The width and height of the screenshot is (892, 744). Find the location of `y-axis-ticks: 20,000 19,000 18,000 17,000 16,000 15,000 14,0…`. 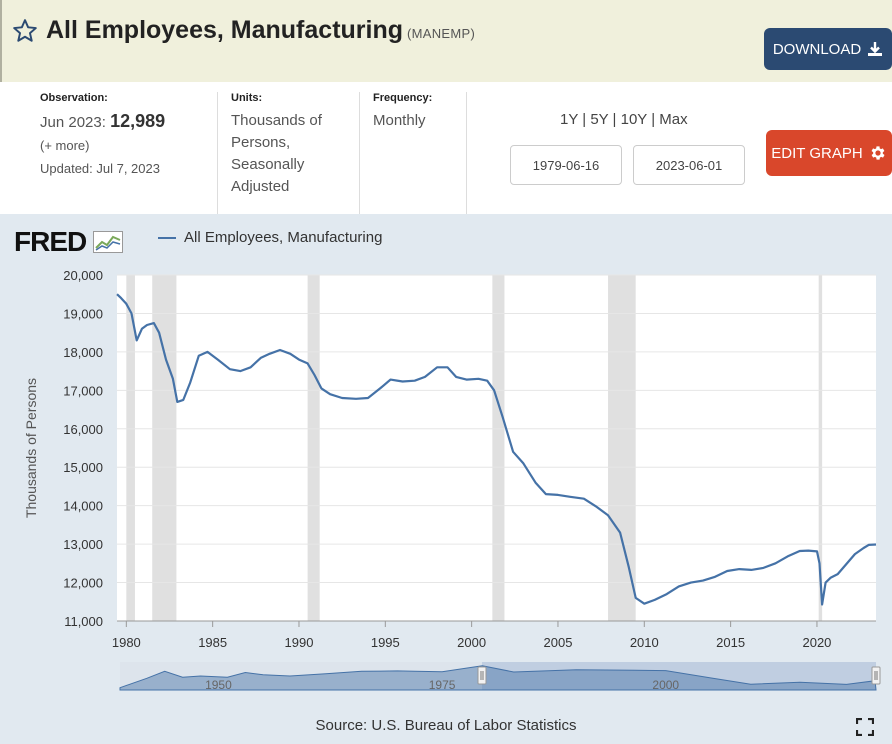

y-axis-ticks: 20,000 19,000 18,000 17,000 16,000 15,000 14,0… is located at coordinates (83, 448).